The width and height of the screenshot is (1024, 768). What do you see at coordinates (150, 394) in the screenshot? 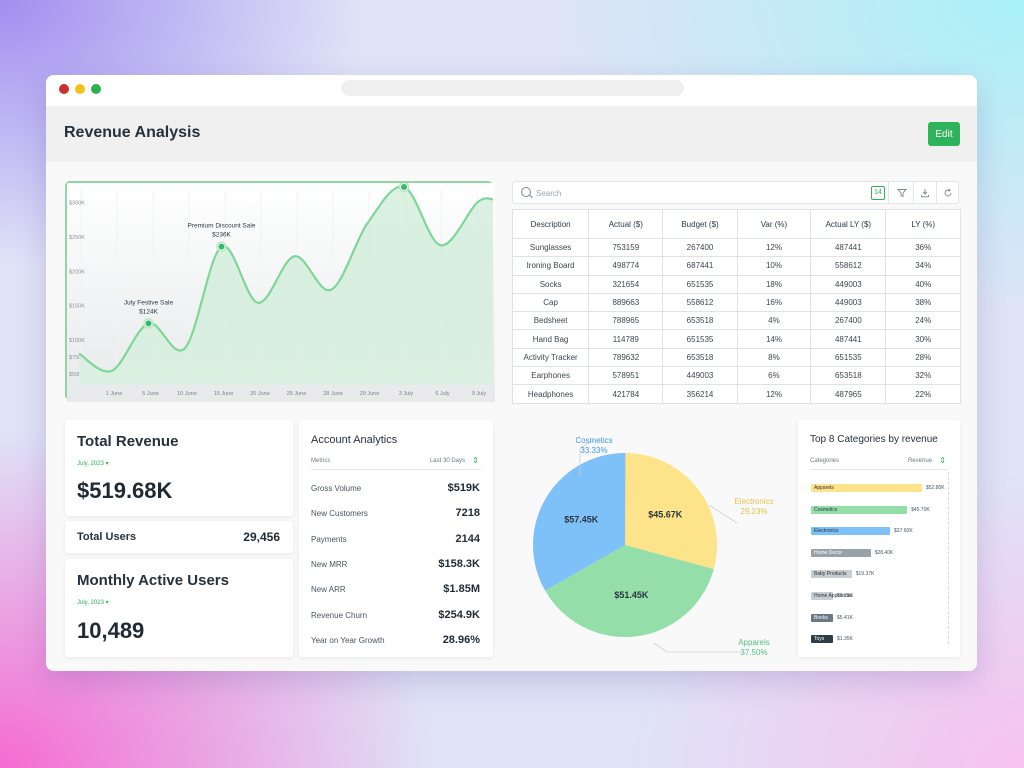
I see `x-tick-label: 5 June` at bounding box center [150, 394].